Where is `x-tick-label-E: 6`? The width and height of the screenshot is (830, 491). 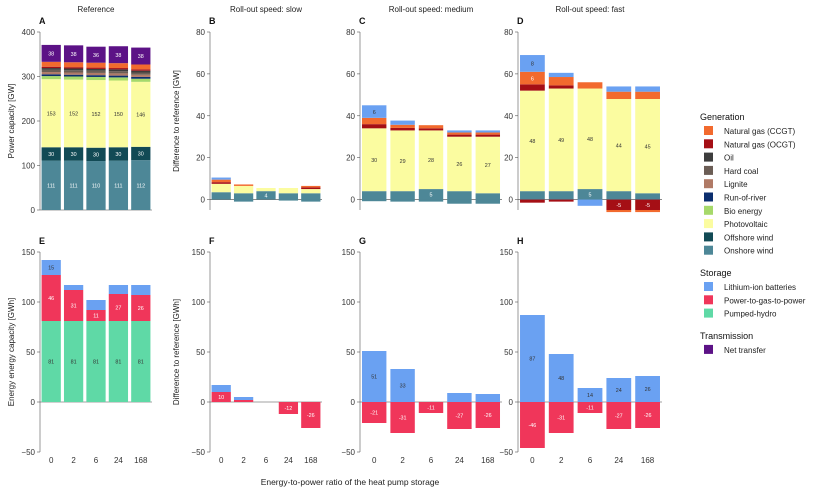
x-tick-label-E: 6 is located at coordinates (96, 460).